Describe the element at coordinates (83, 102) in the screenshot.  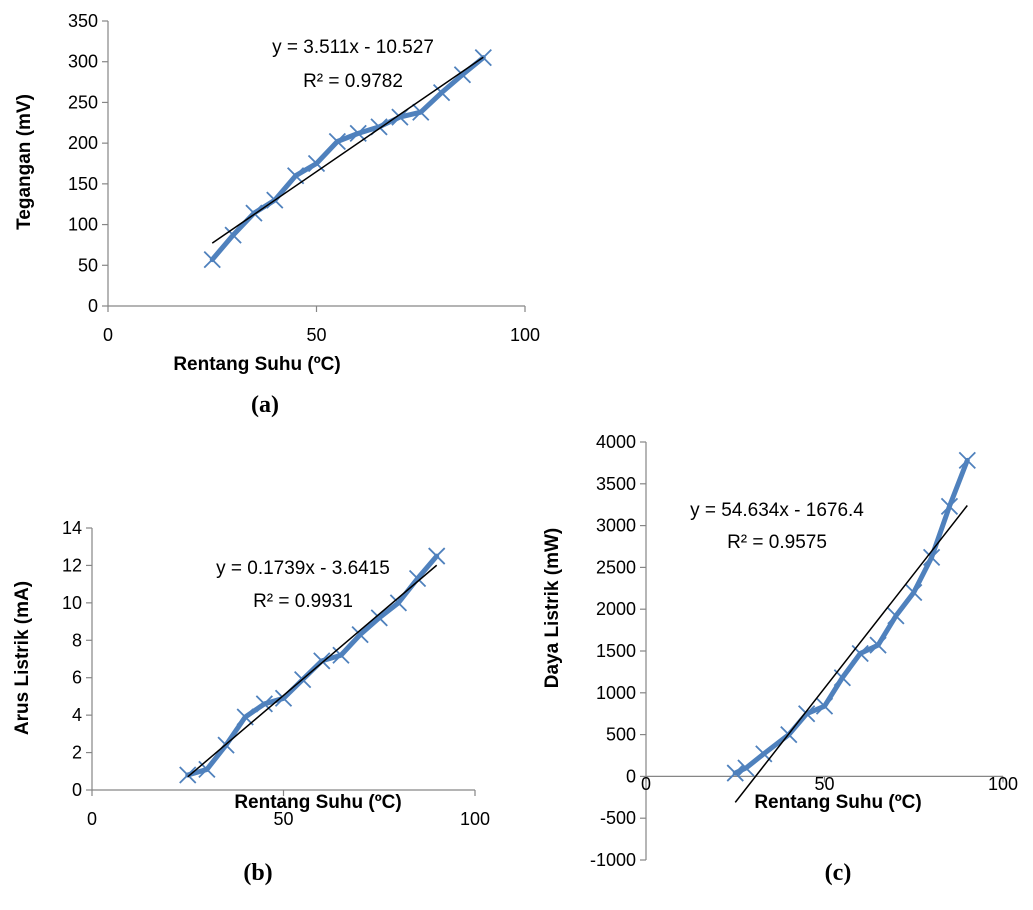
I see `y-tick-label: 250` at that location.